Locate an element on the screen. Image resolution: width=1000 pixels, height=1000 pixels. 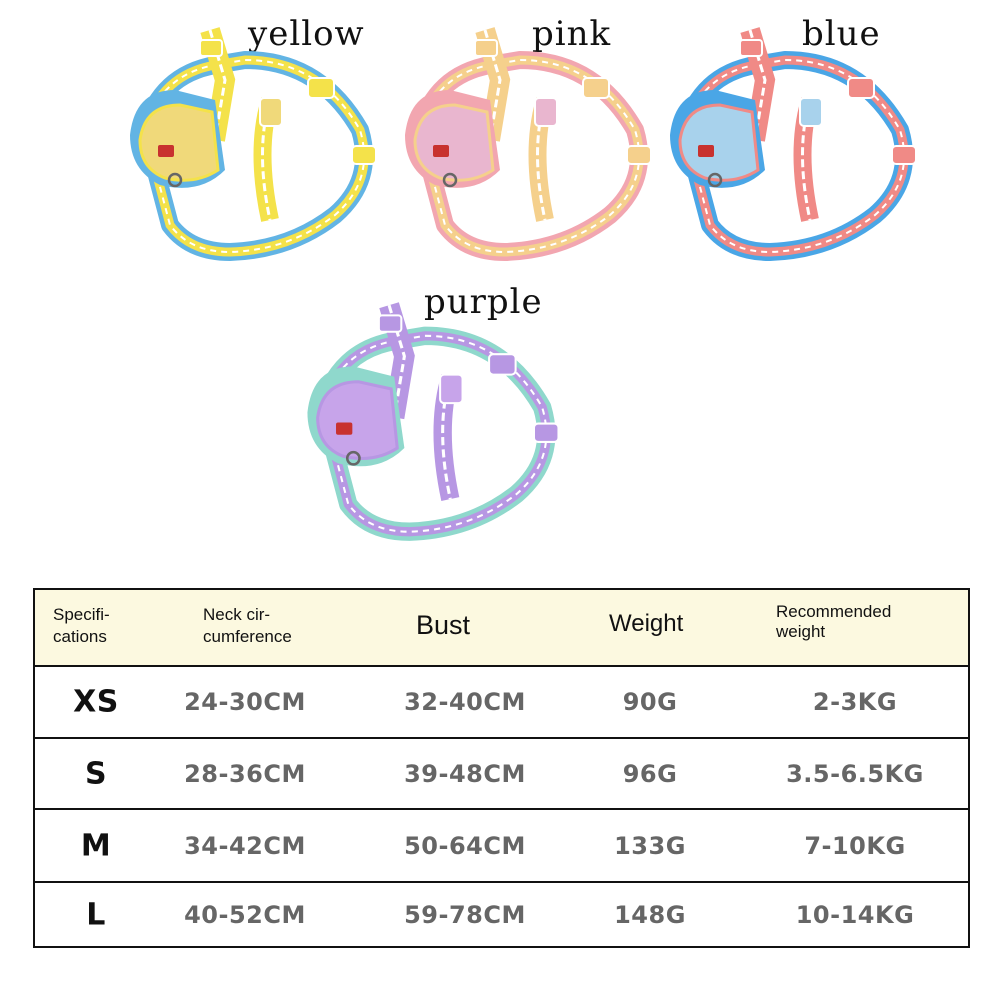
size-cell: M is located at coordinates (96, 845).